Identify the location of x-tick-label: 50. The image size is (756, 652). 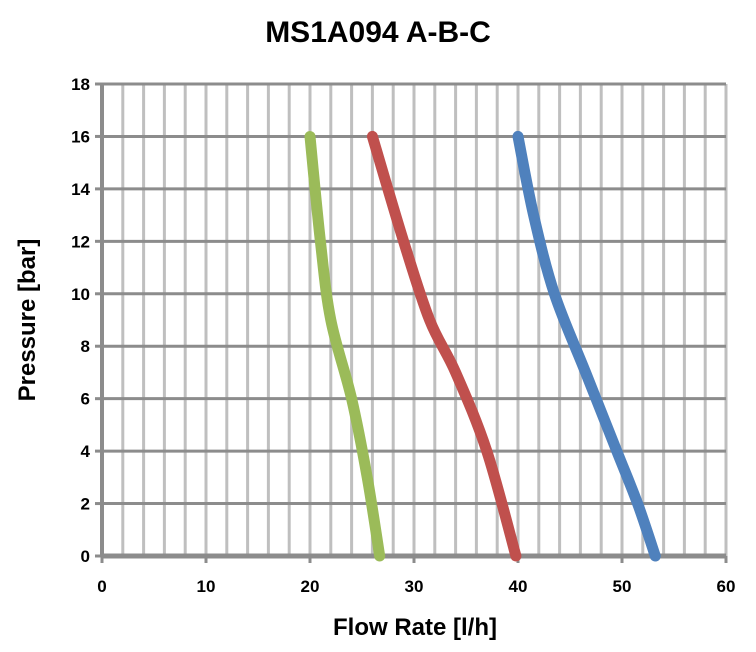
(622, 586).